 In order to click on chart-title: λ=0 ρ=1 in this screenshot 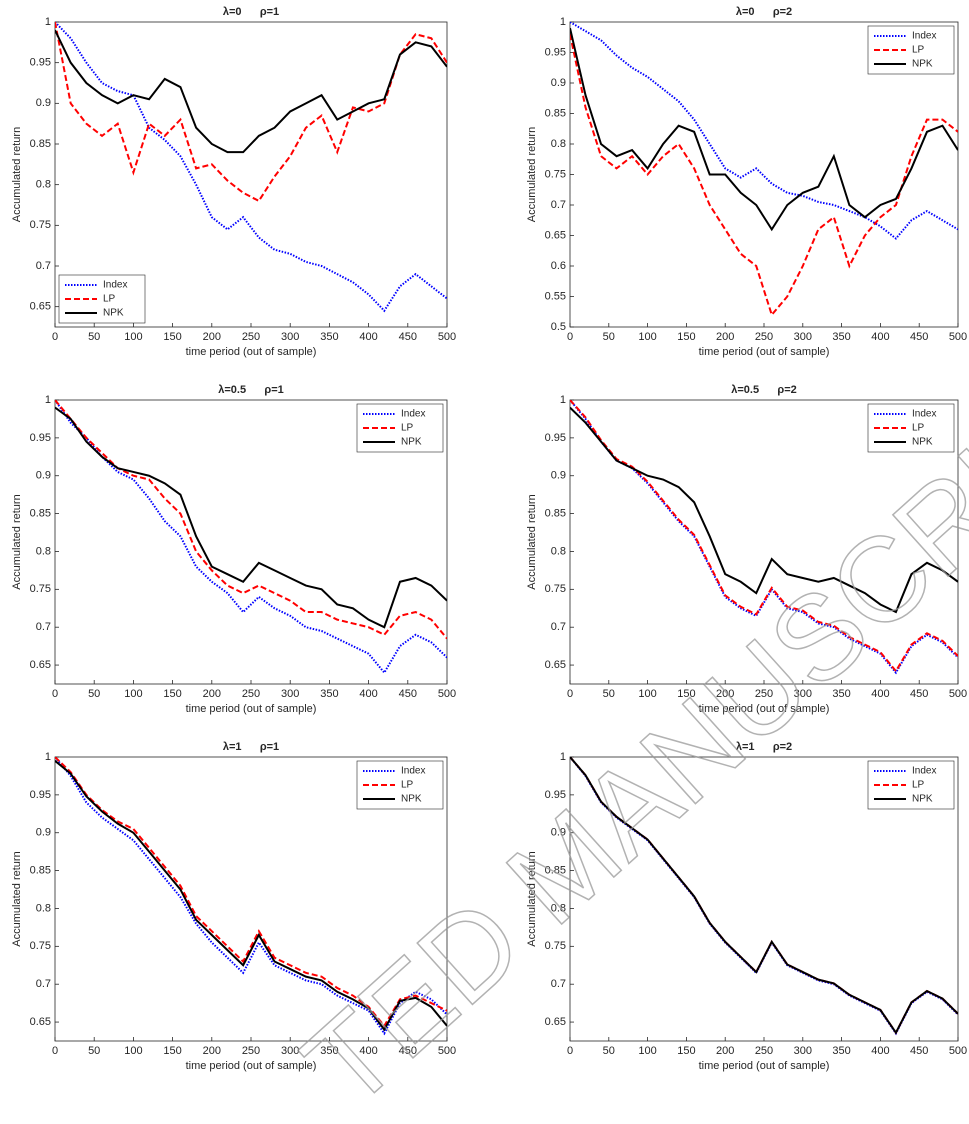, I will do `click(251, 12)`.